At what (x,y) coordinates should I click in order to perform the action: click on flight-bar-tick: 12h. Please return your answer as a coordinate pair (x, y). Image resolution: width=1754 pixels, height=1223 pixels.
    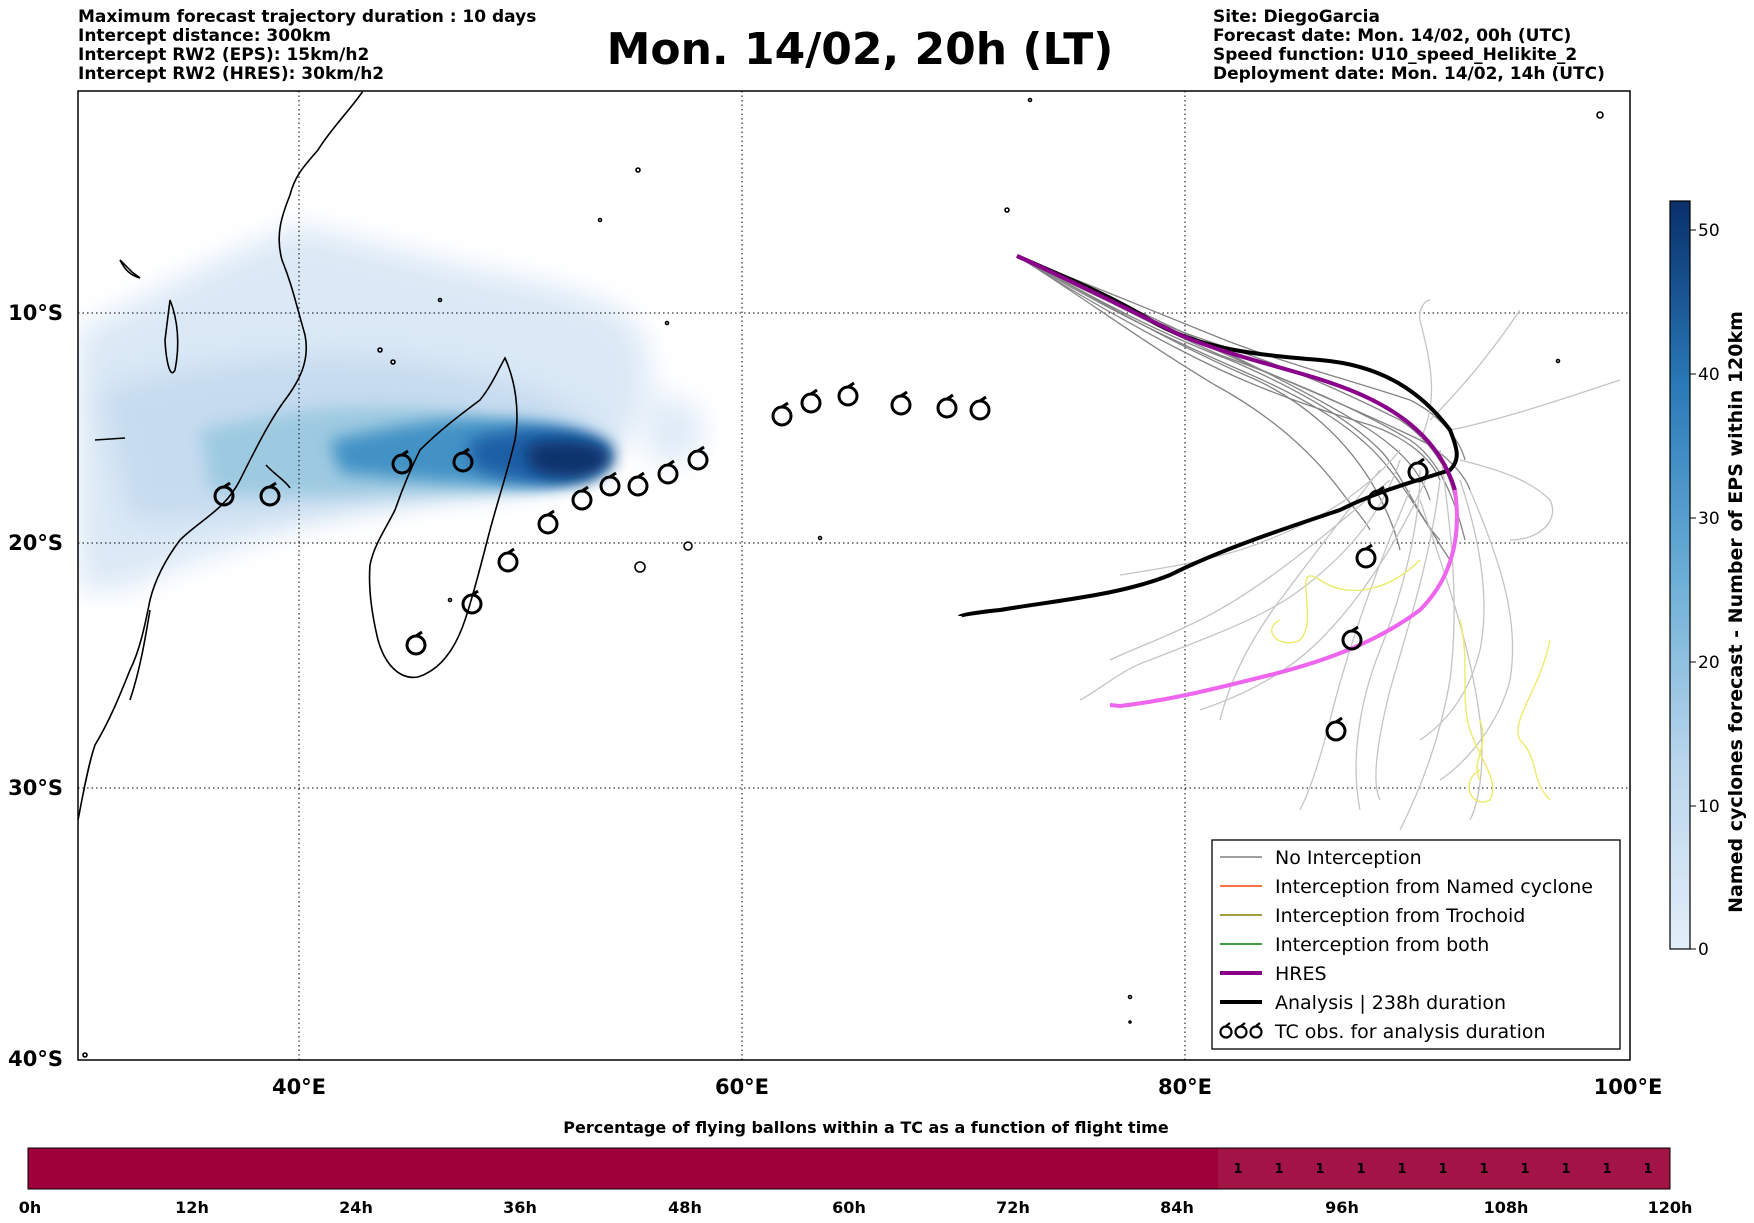
    Looking at the image, I should click on (192, 1207).